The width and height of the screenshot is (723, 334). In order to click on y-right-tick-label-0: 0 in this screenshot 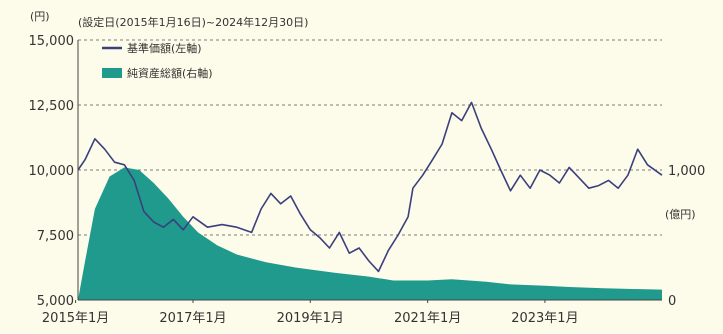, I will do `click(672, 301)`.